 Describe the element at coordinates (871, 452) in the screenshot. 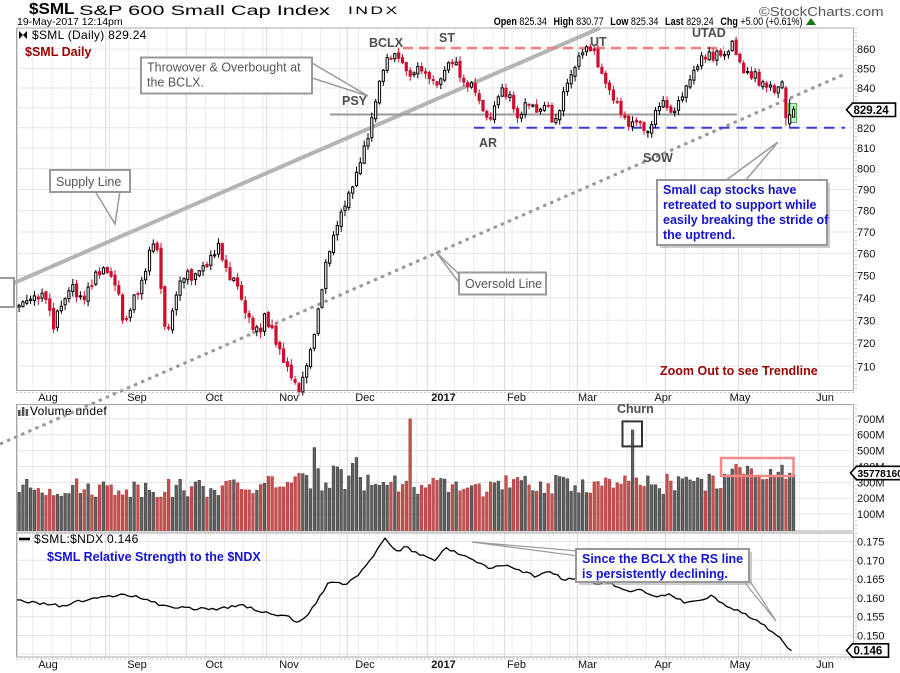

I see `svg-text: 500M` at that location.